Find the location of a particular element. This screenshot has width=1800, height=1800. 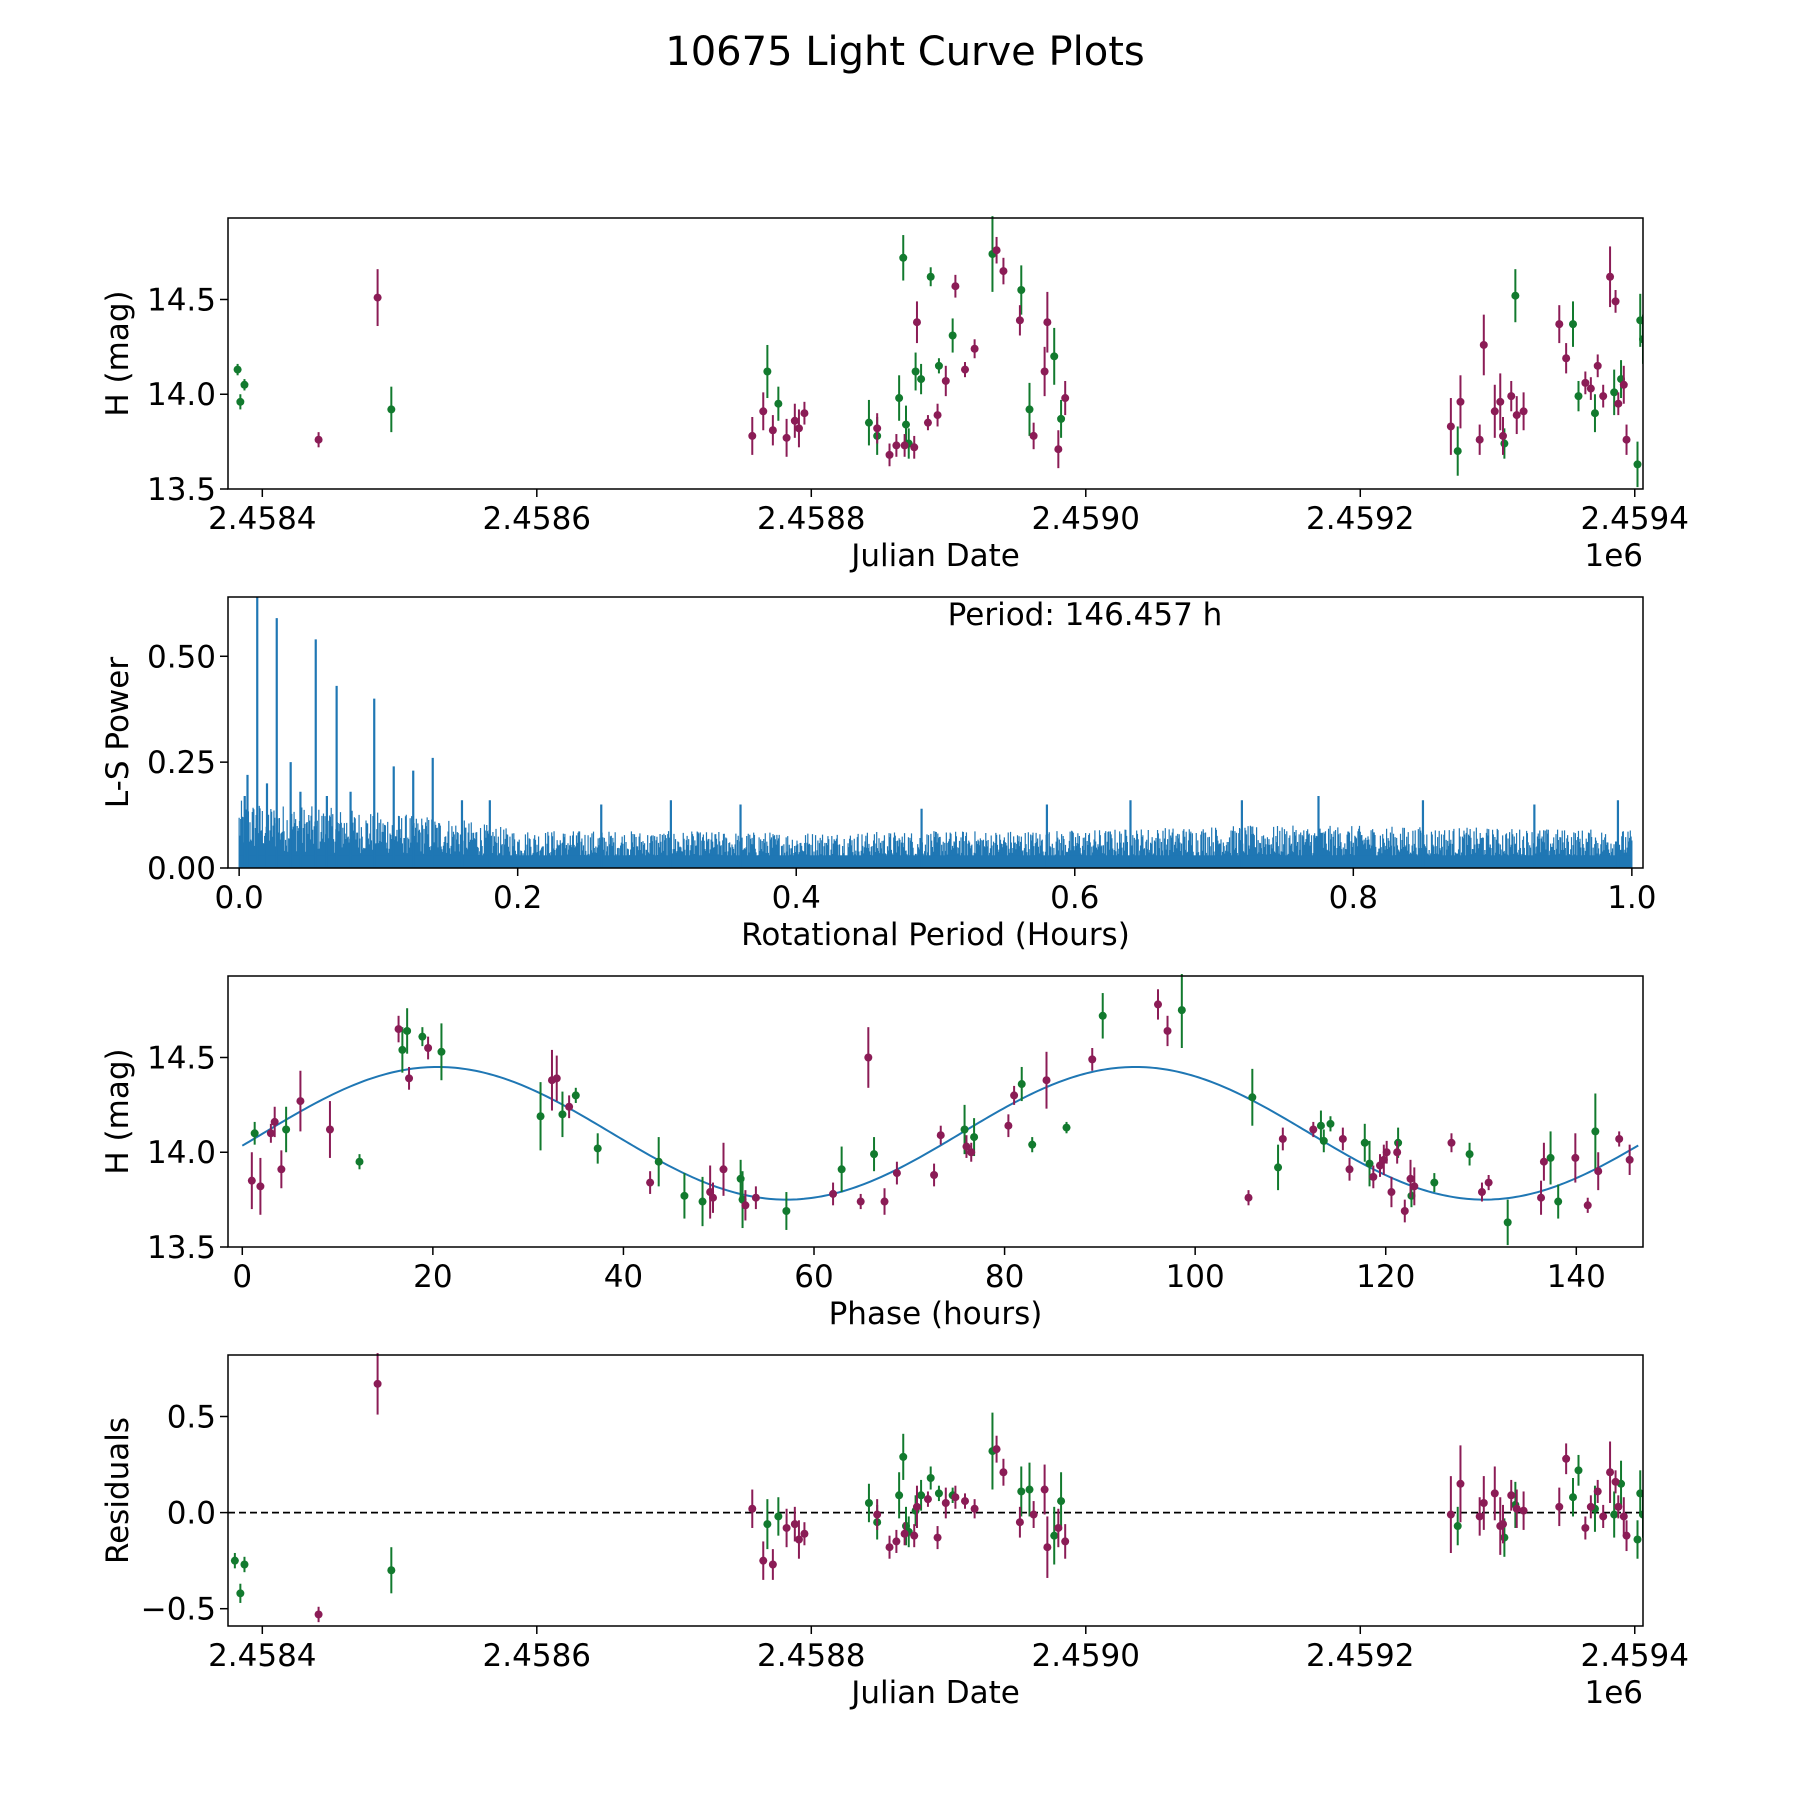

x-axis-label: Julian Date is located at coordinates (934, 556).